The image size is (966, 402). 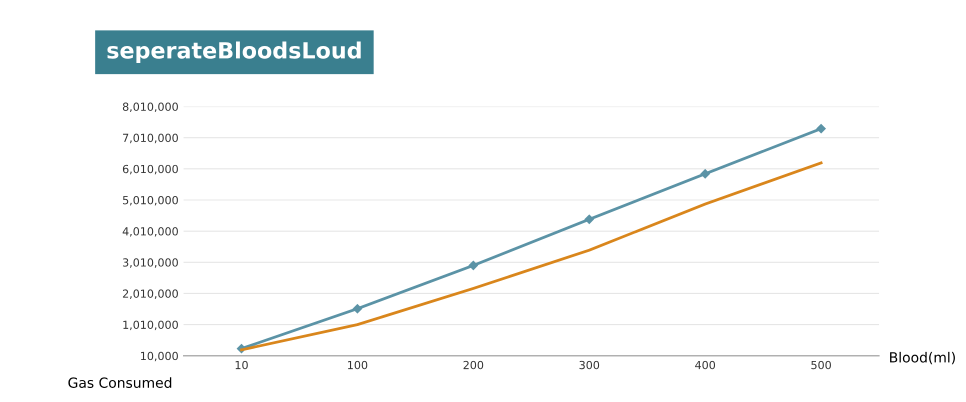 What do you see at coordinates (150, 294) in the screenshot?
I see `y-tick-label: 2,010,000` at bounding box center [150, 294].